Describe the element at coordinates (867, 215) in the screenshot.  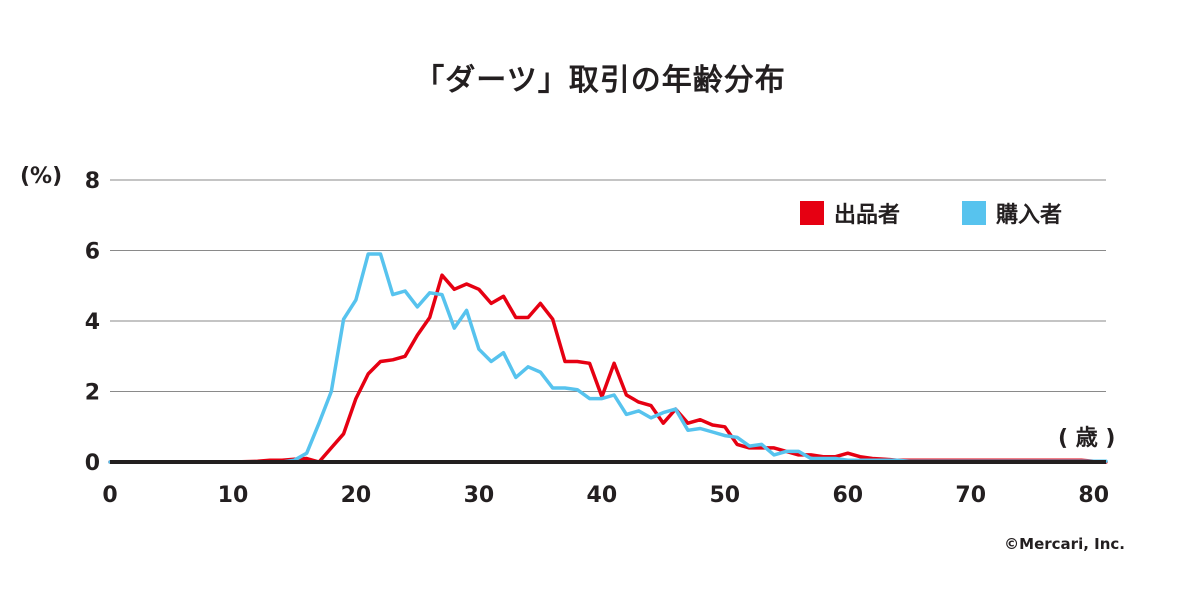
I see `legend-label-seller: 出品者` at that location.